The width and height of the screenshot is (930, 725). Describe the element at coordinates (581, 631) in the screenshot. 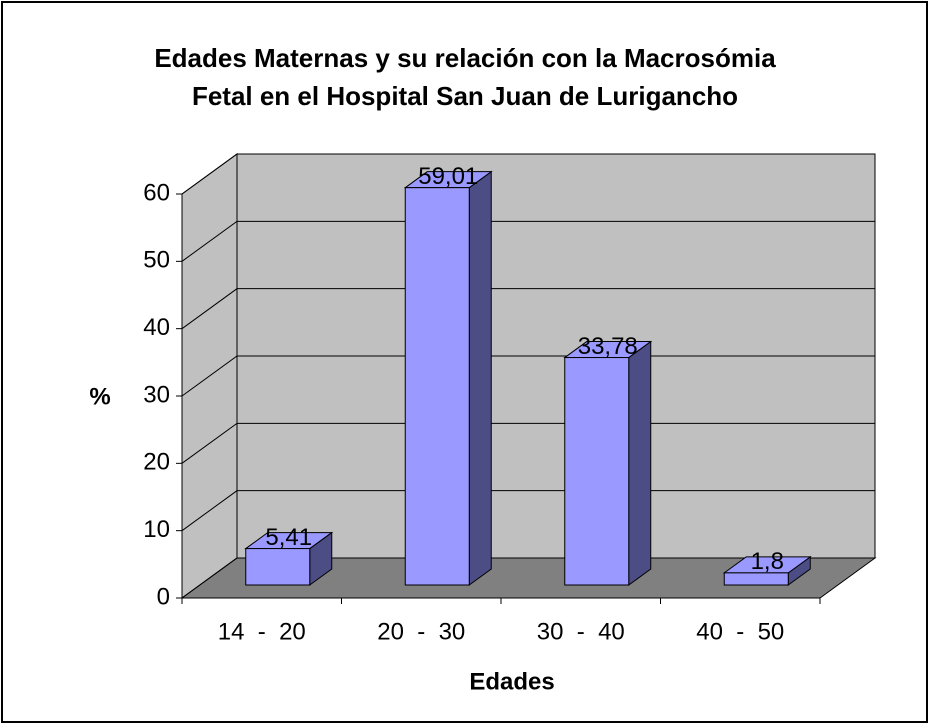

I see `x-tick-label: 30 - 40` at that location.